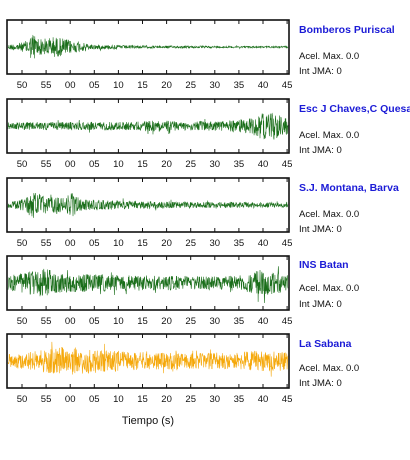 The width and height of the screenshot is (410, 460). I want to click on acel-max-2: Acel. Max. 0.0, so click(329, 214).